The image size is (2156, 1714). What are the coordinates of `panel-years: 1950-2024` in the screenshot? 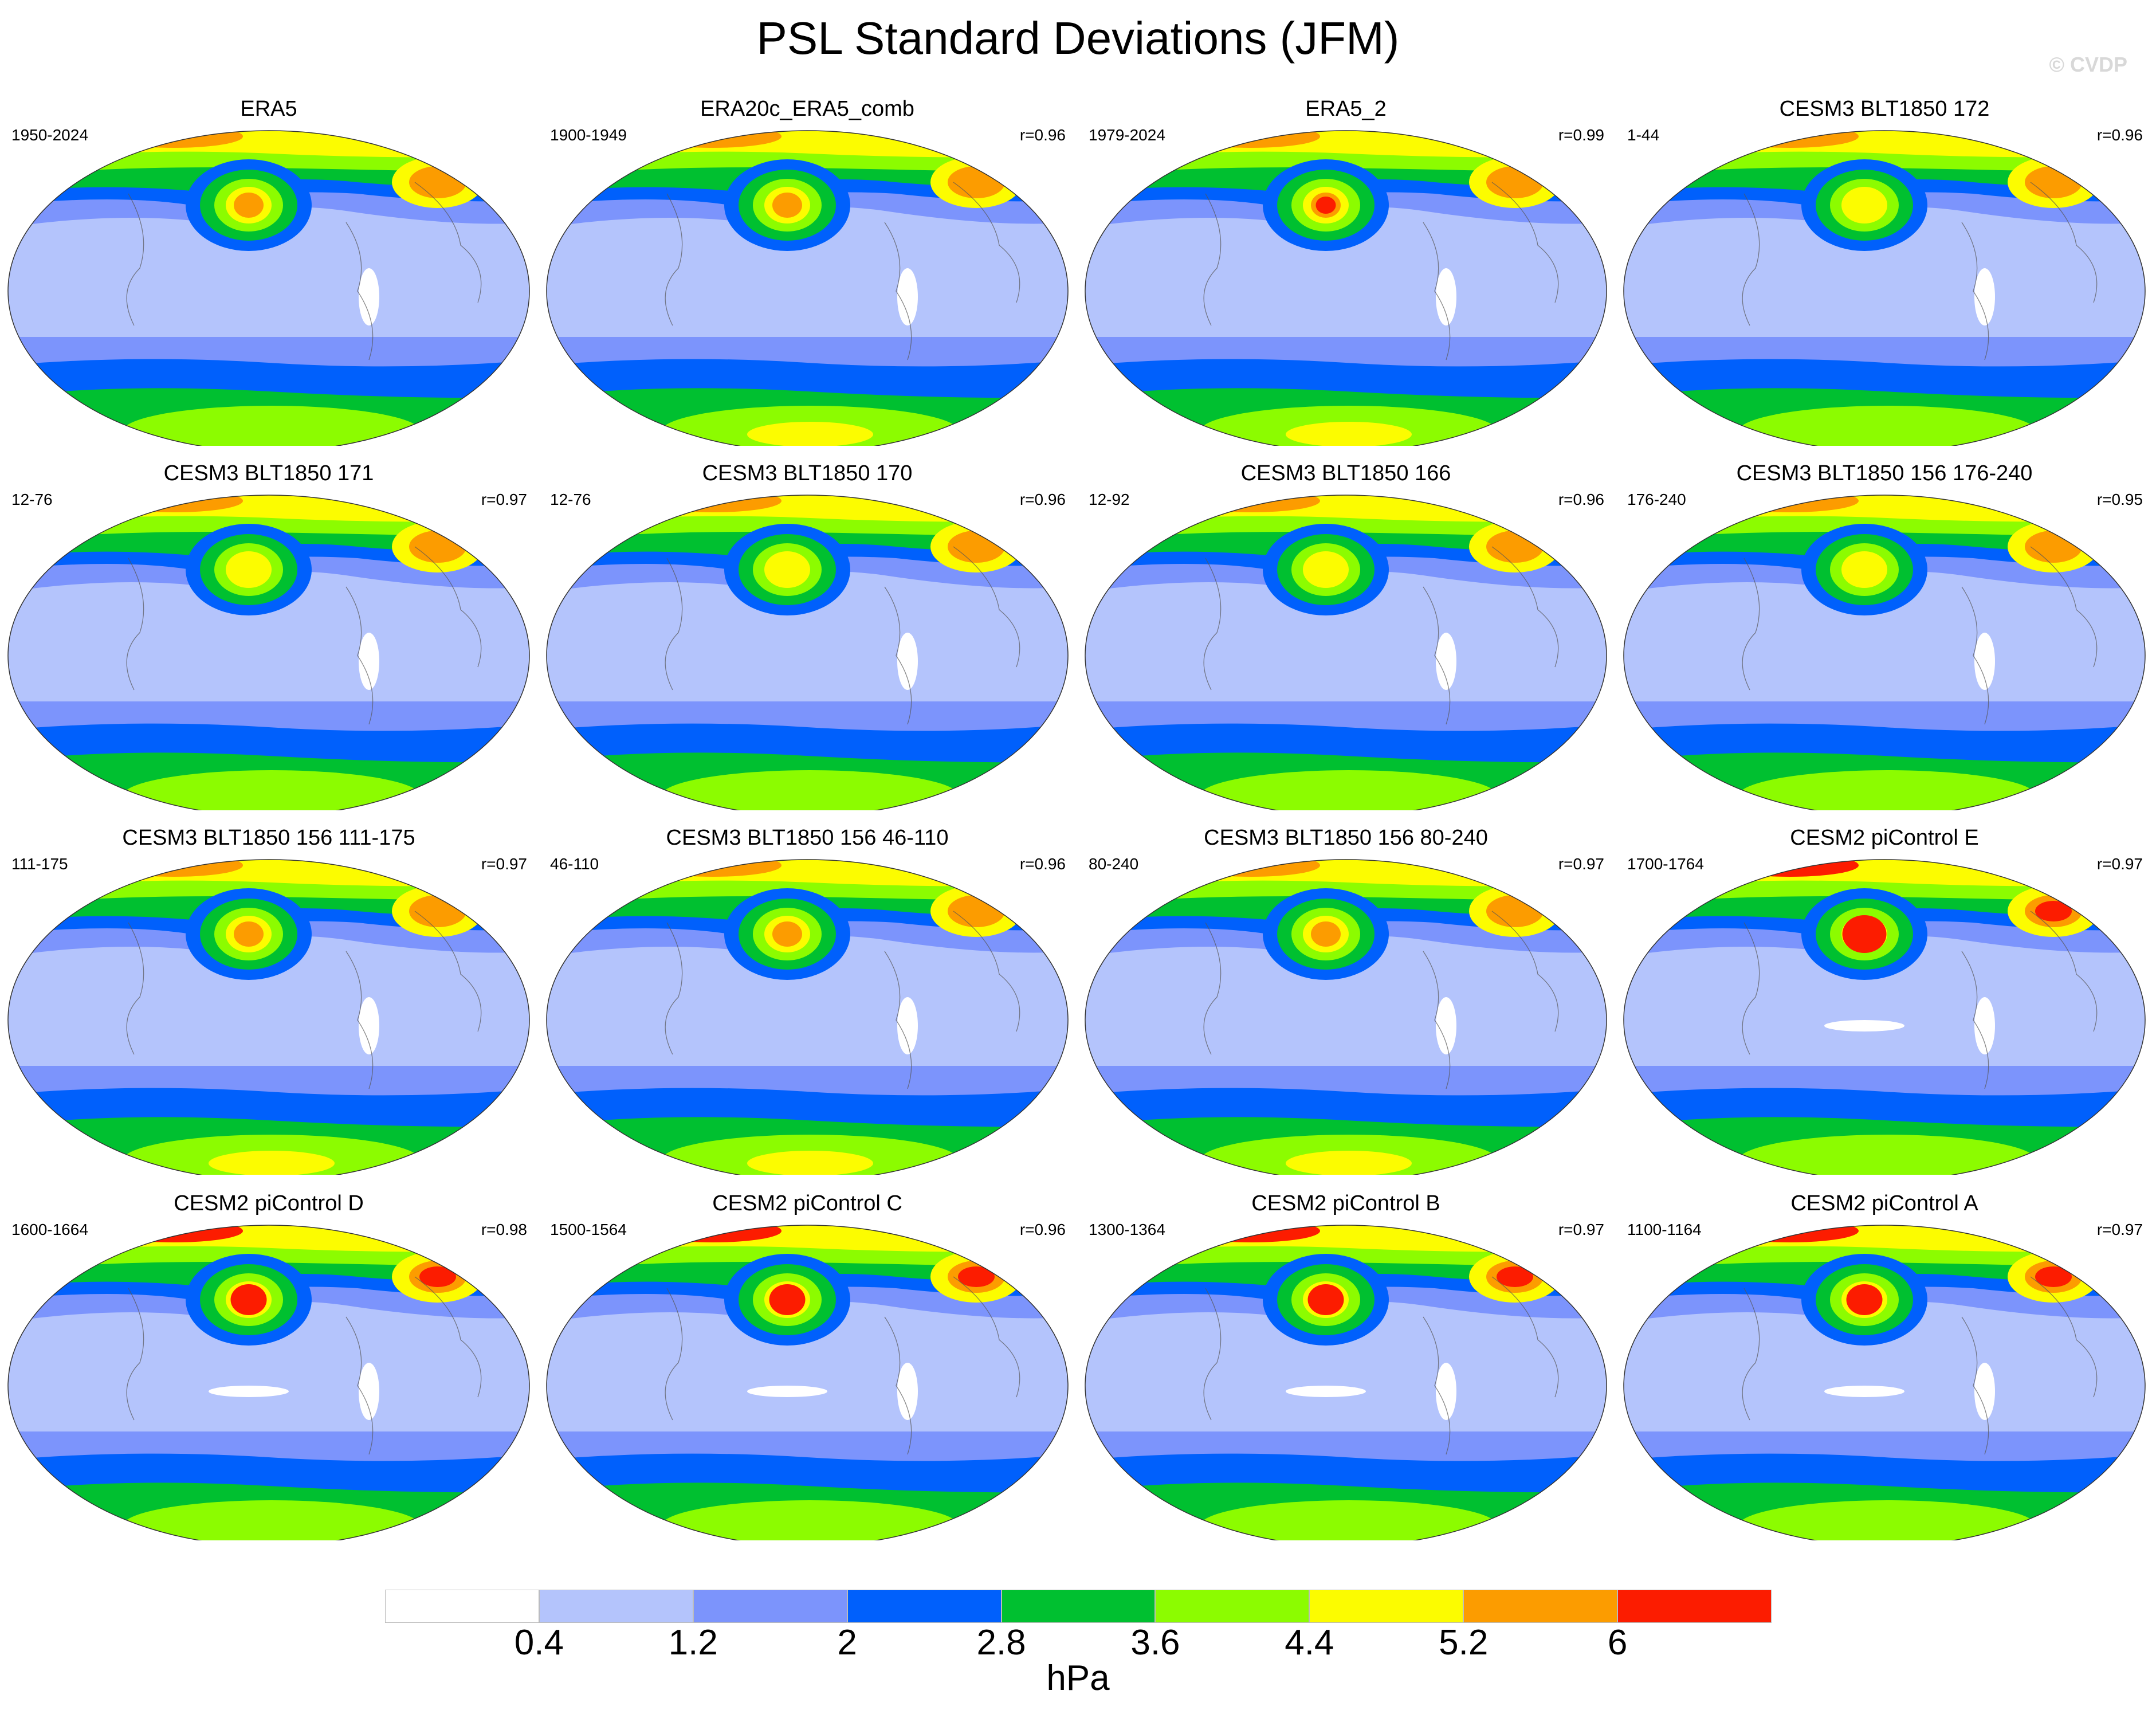 It's located at (49, 135).